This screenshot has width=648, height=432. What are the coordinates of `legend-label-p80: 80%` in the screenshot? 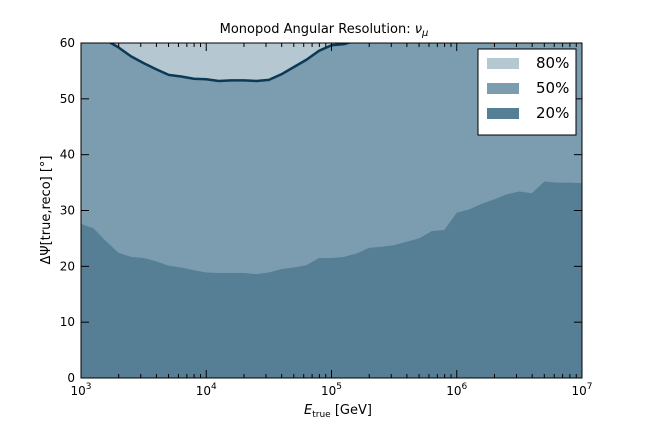 It's located at (552, 63).